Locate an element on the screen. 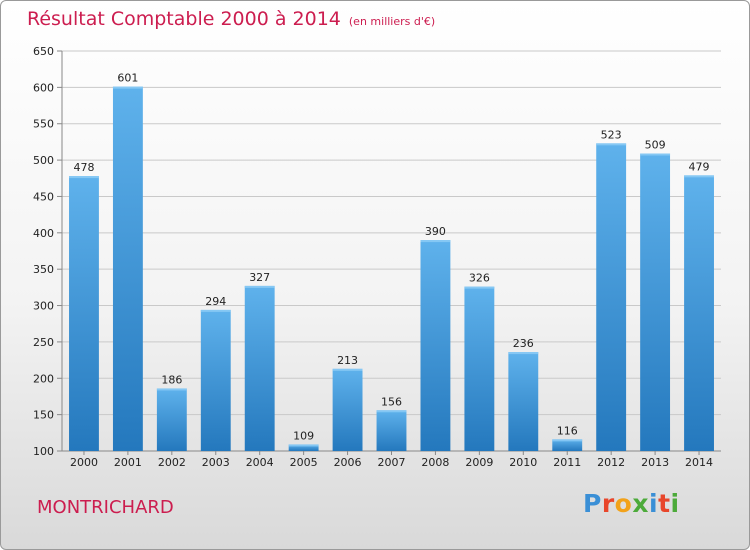 This screenshot has width=750, height=550. value-label: 156 is located at coordinates (391, 401).